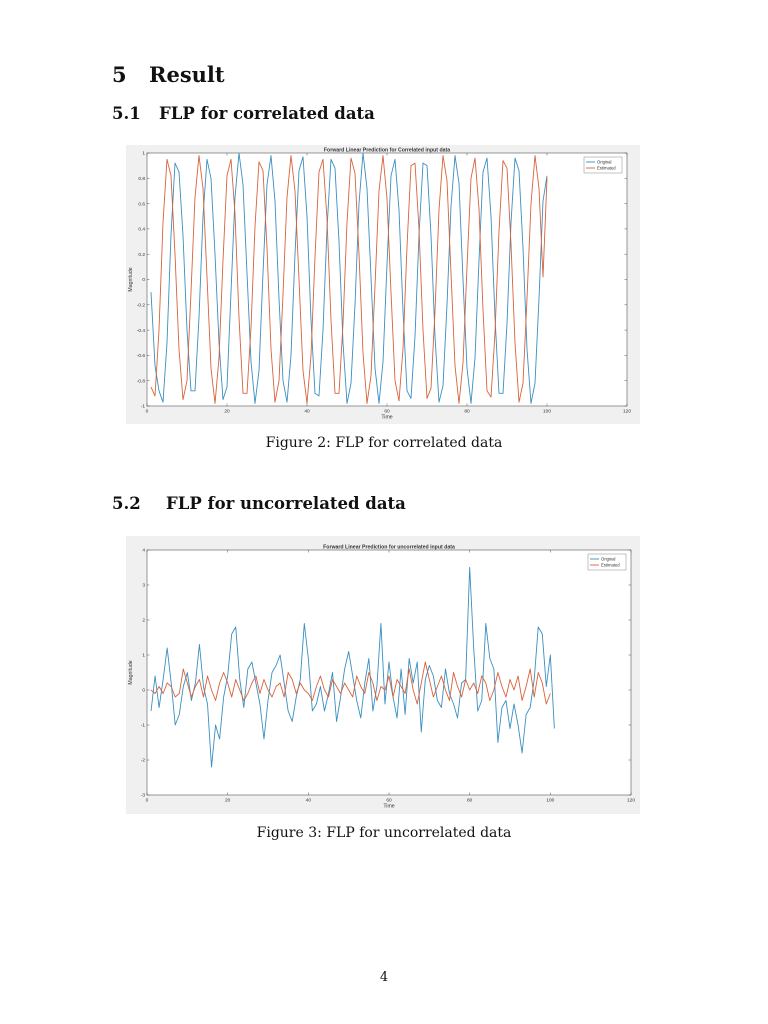  Describe the element at coordinates (141, 230) in the screenshot. I see `y-tick-label: 0.4` at that location.